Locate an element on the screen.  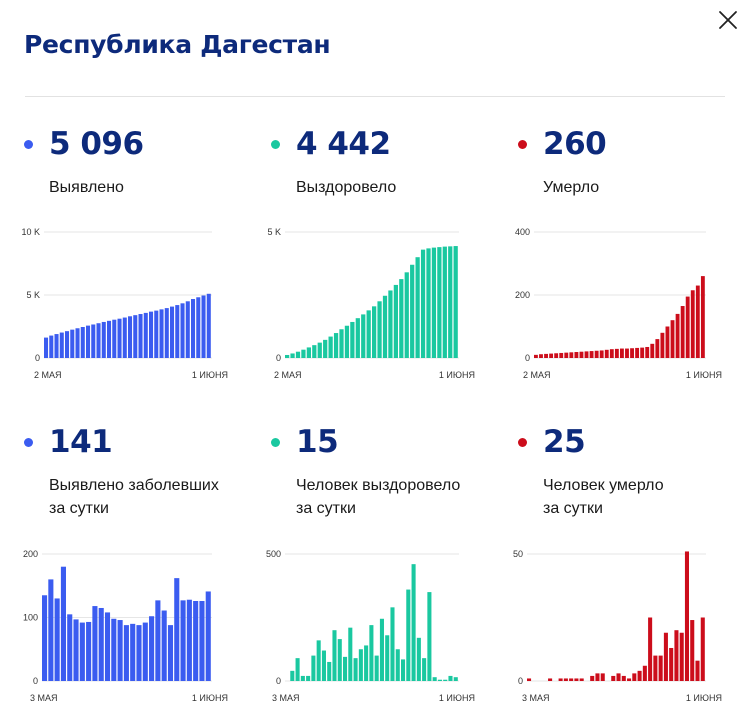
y-tick-label: 50 is located at coordinates (518, 554).